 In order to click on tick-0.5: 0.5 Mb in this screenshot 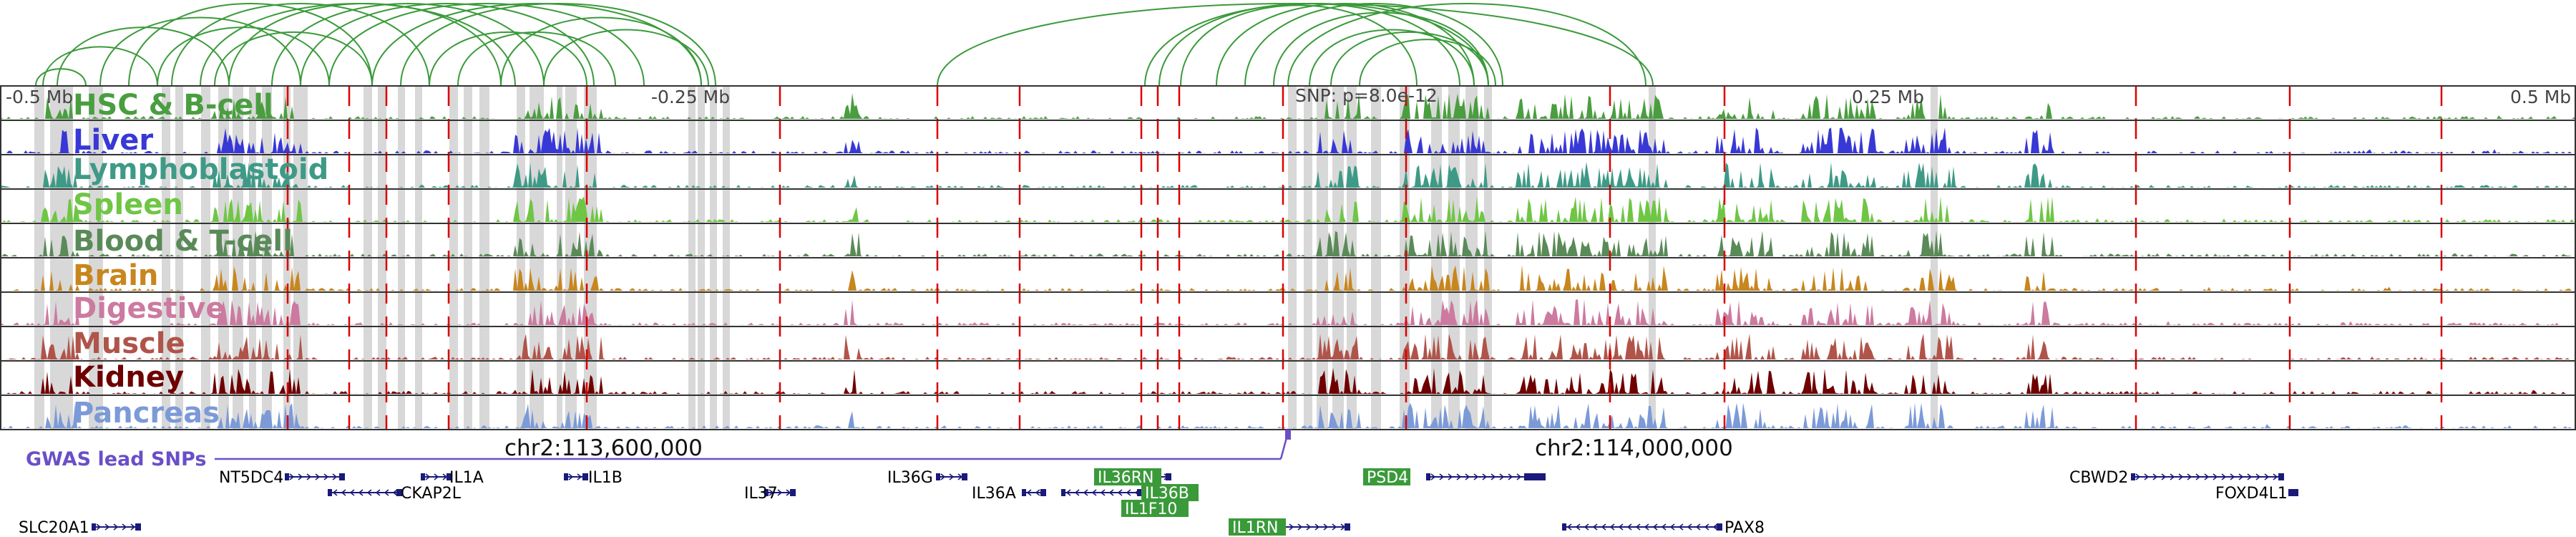, I will do `click(2540, 97)`.